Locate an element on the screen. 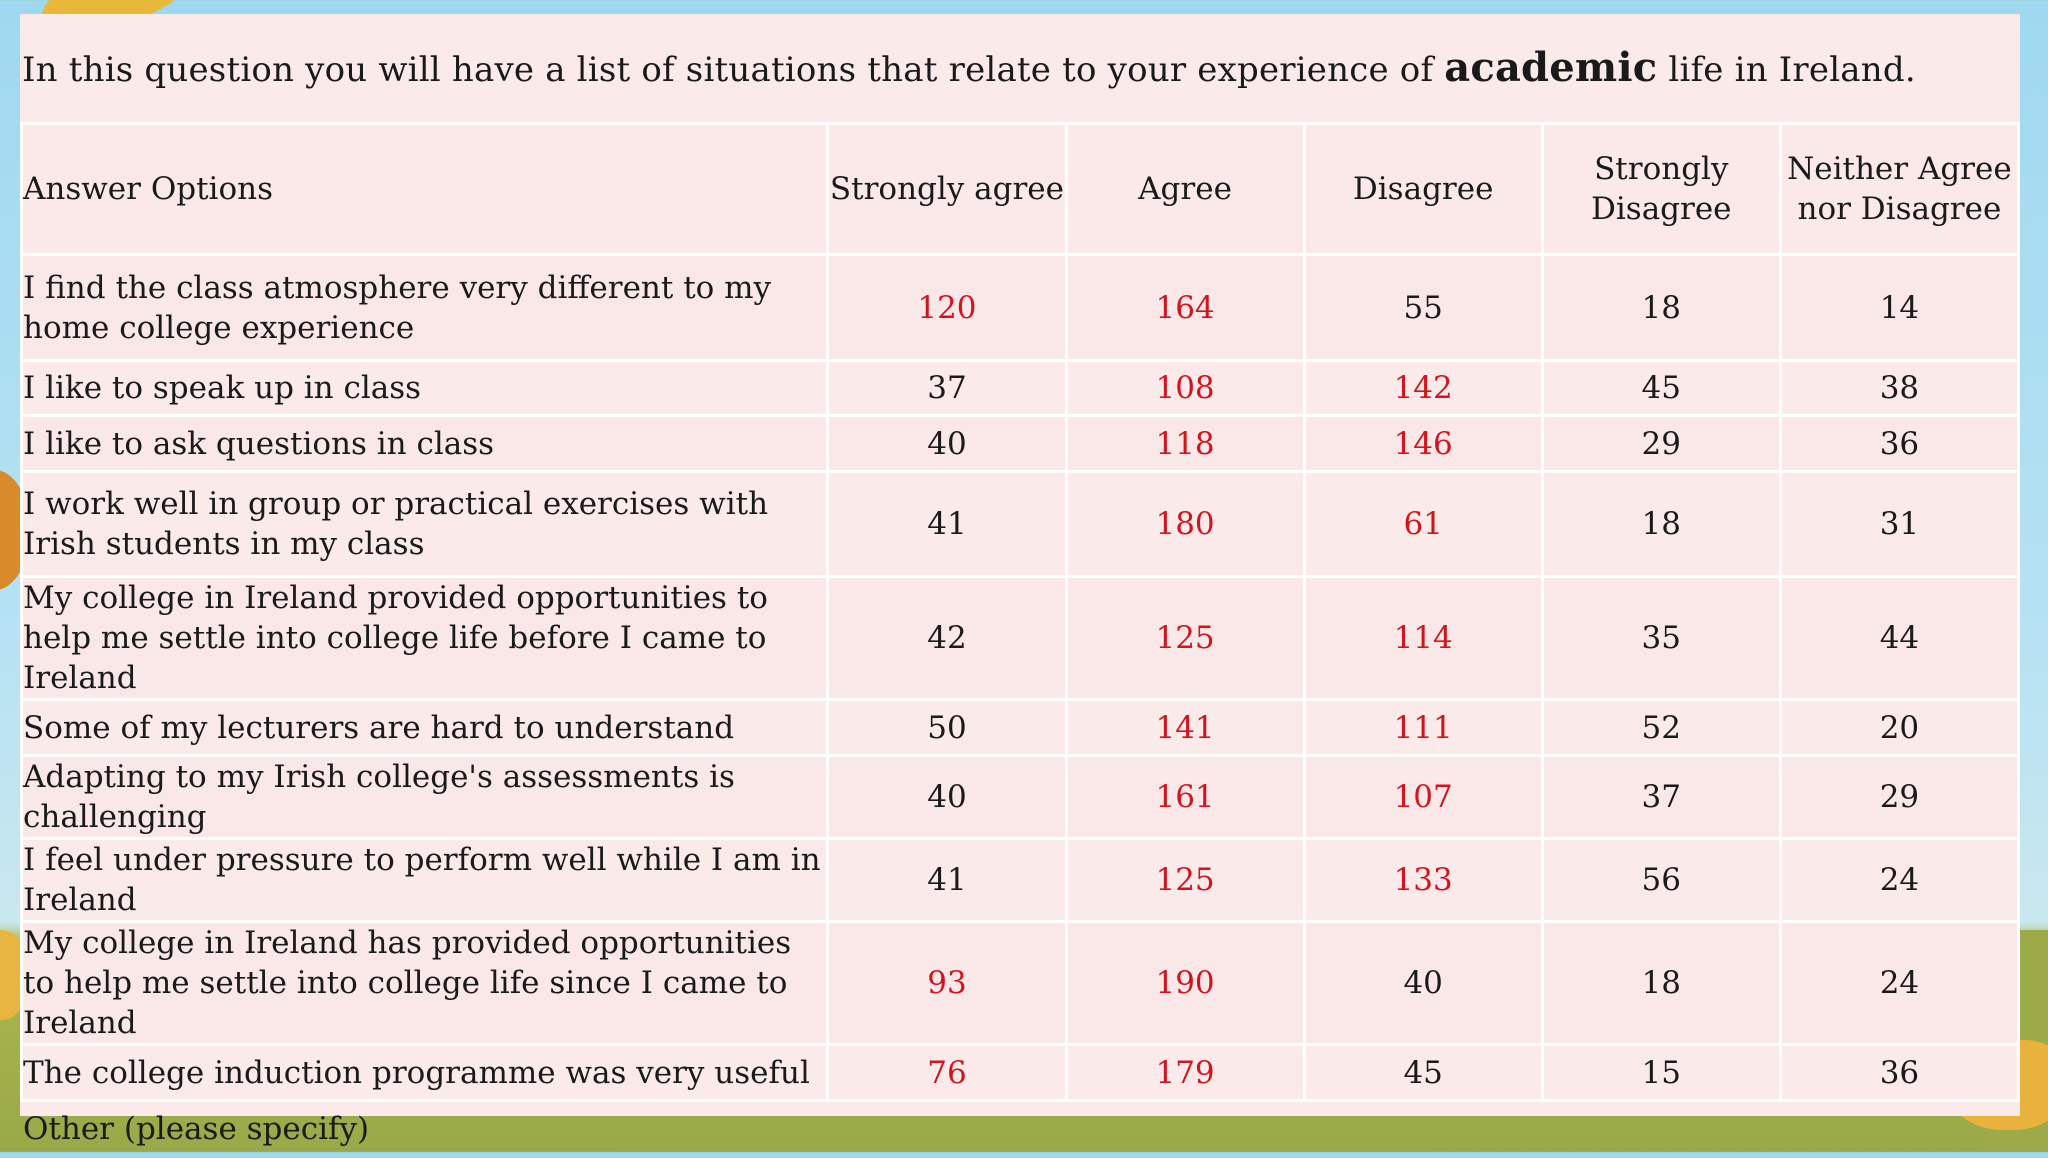 The width and height of the screenshot is (2048, 1158). cell-agree: 108 is located at coordinates (1185, 388).